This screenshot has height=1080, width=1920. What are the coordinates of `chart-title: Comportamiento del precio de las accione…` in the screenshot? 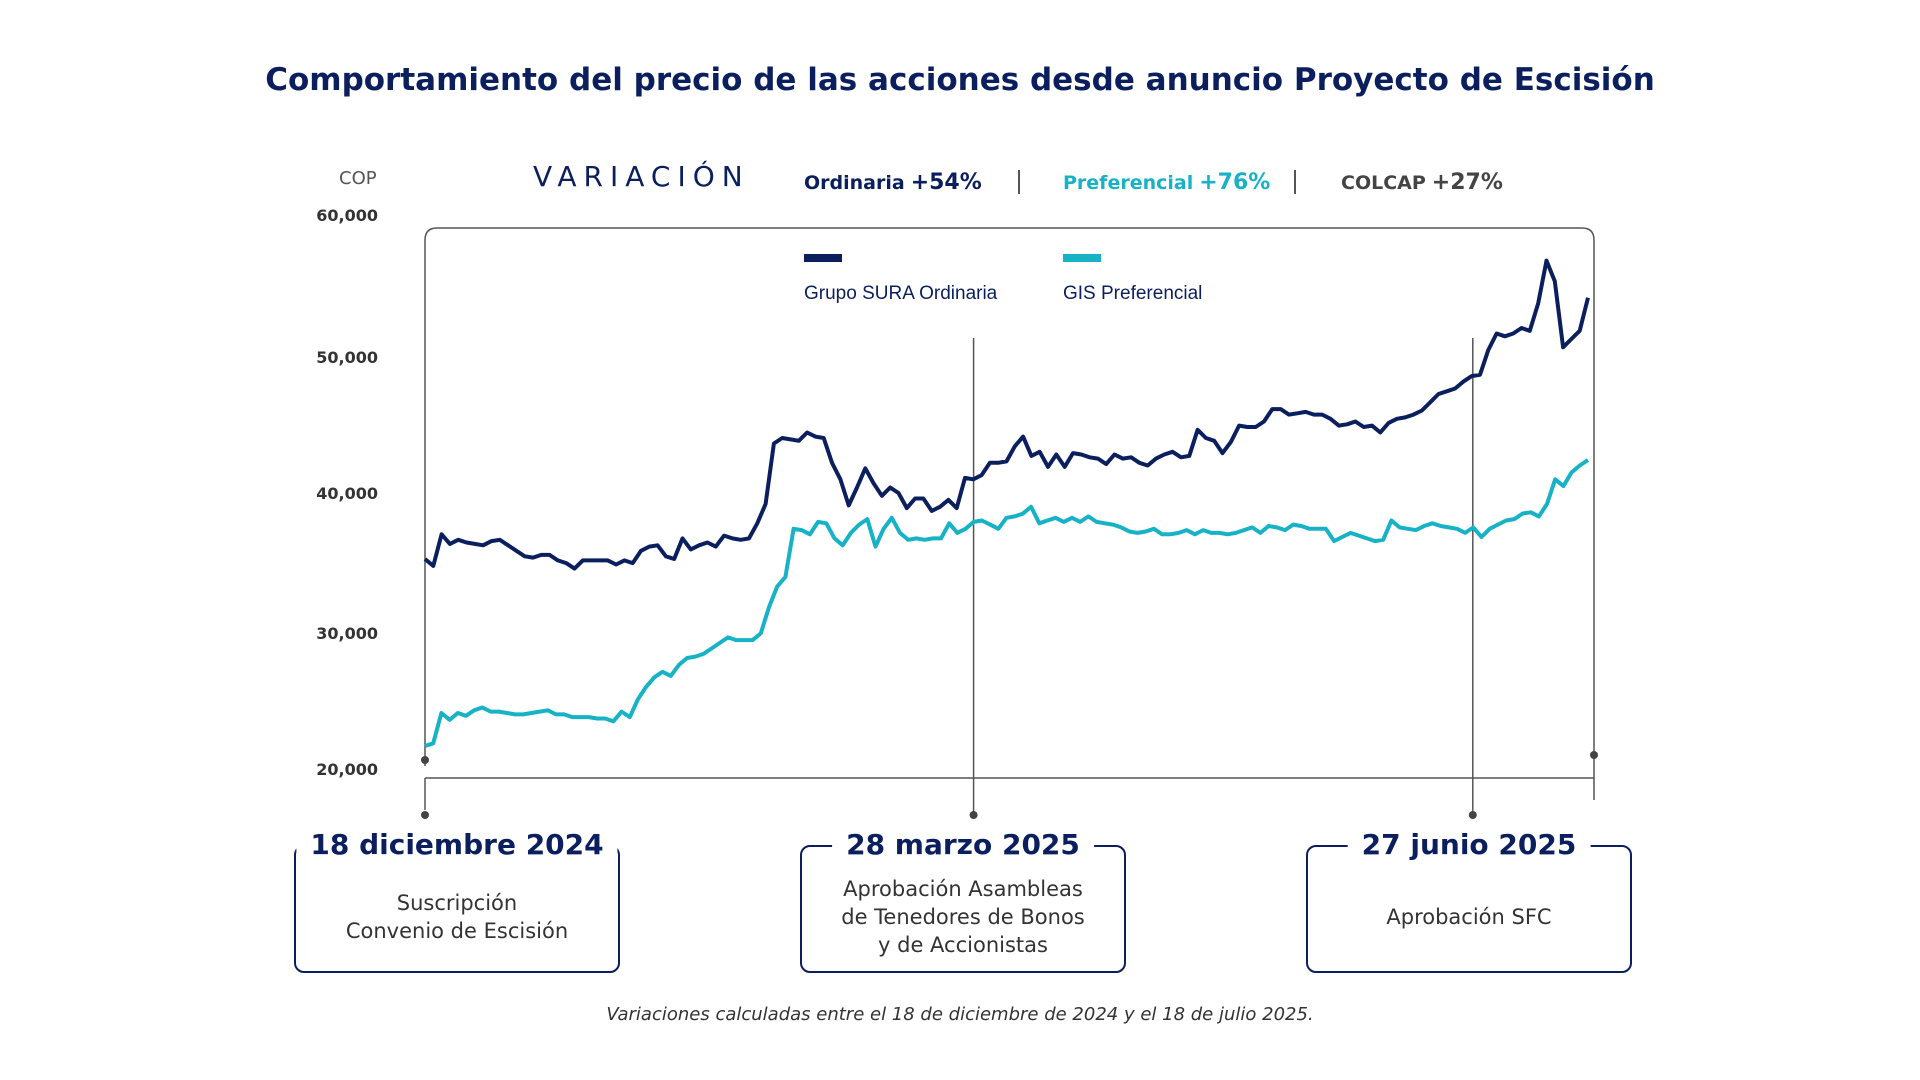 It's located at (960, 80).